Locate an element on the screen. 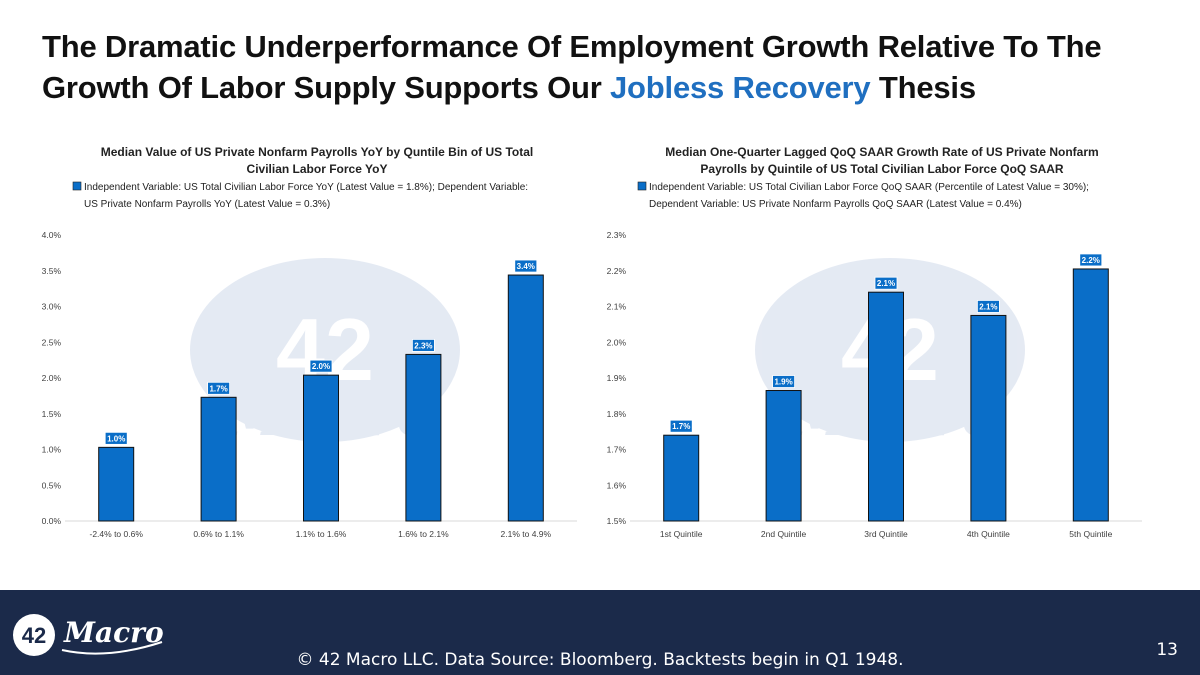 Image resolution: width=1200 pixels, height=675 pixels. y-tick-label: 2.1% is located at coordinates (617, 307).